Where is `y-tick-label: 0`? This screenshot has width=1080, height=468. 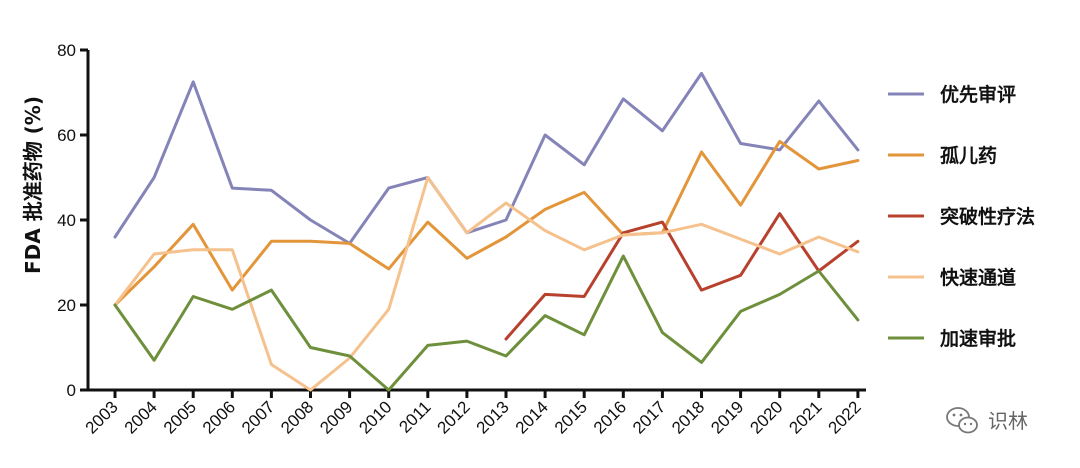 y-tick-label: 0 is located at coordinates (71, 390).